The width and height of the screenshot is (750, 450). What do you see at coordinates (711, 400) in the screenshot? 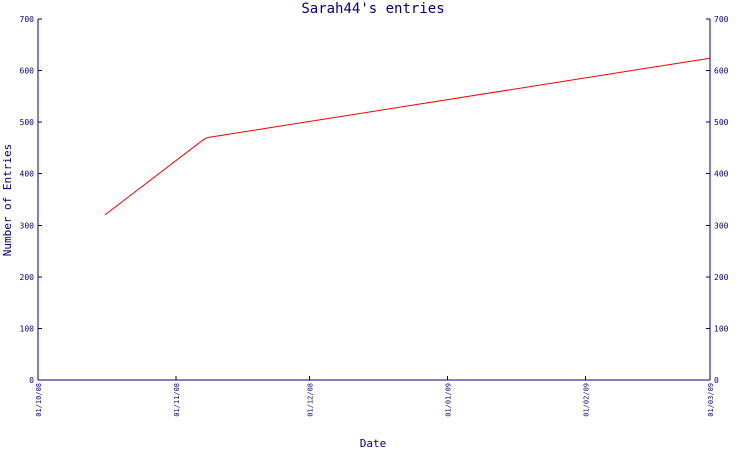
I see `x-tick-label: 01/03/09` at bounding box center [711, 400].